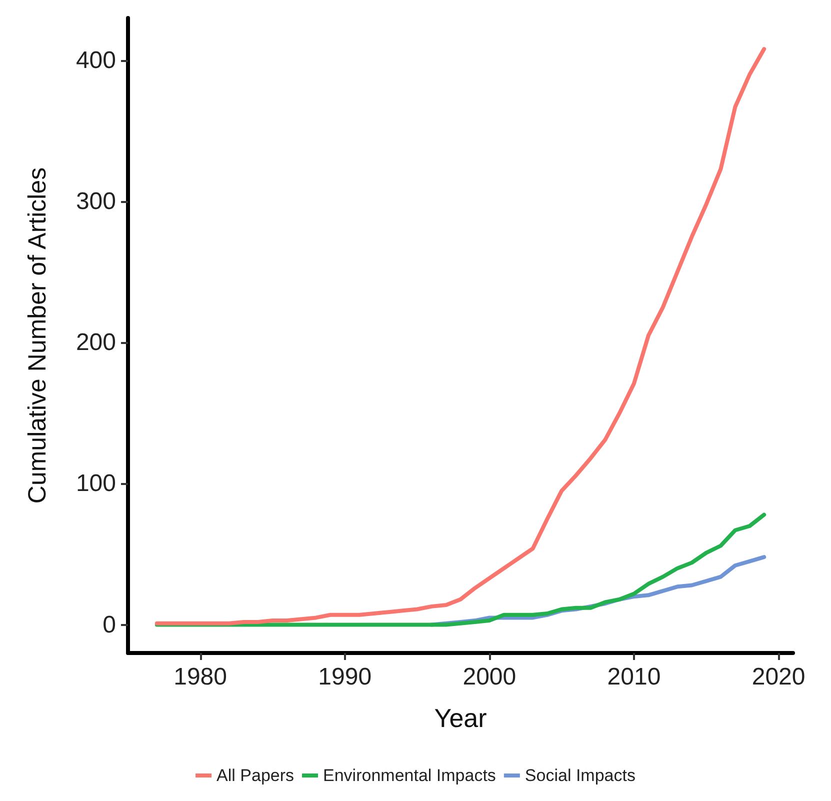 This screenshot has width=831, height=801. I want to click on legend-label: Environmental Impacts, so click(409, 775).